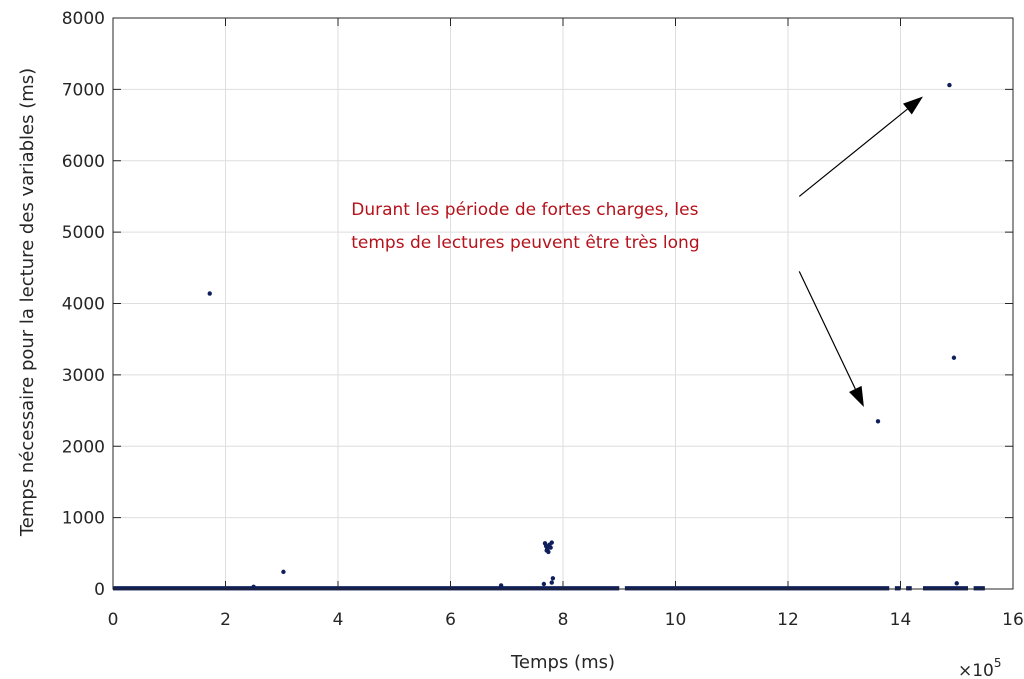  What do you see at coordinates (83, 376) in the screenshot?
I see `y-tick-label: 3000` at bounding box center [83, 376].